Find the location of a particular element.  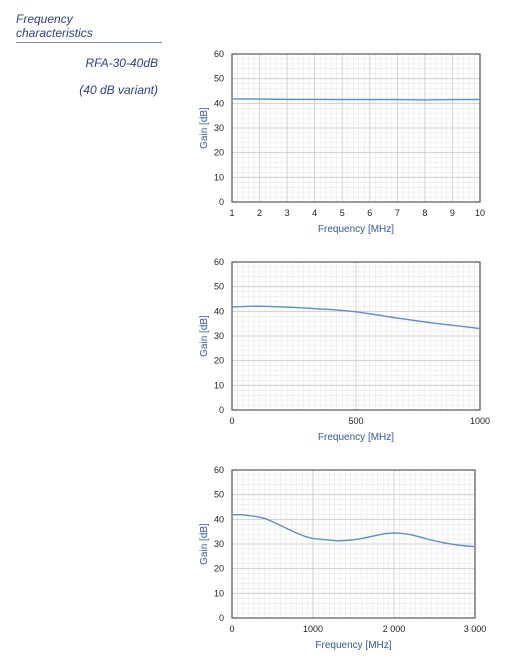

x-tick-label: 10 is located at coordinates (480, 213).